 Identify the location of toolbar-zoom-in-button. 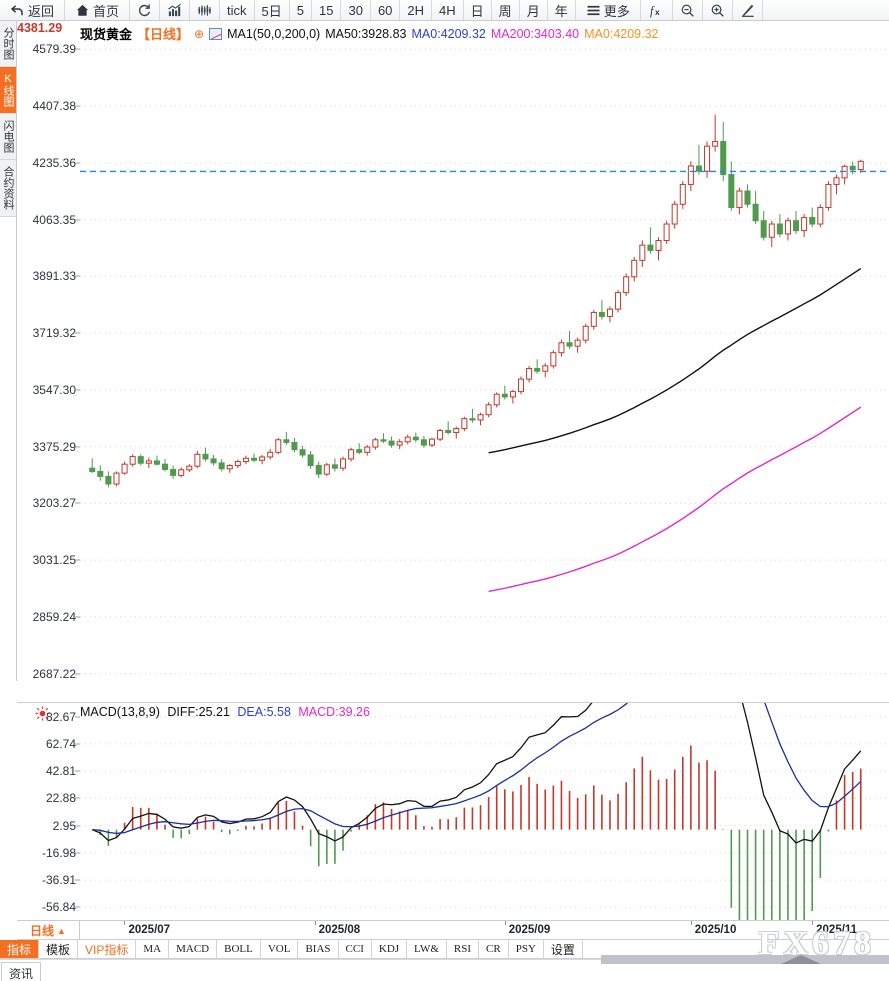
(718, 10).